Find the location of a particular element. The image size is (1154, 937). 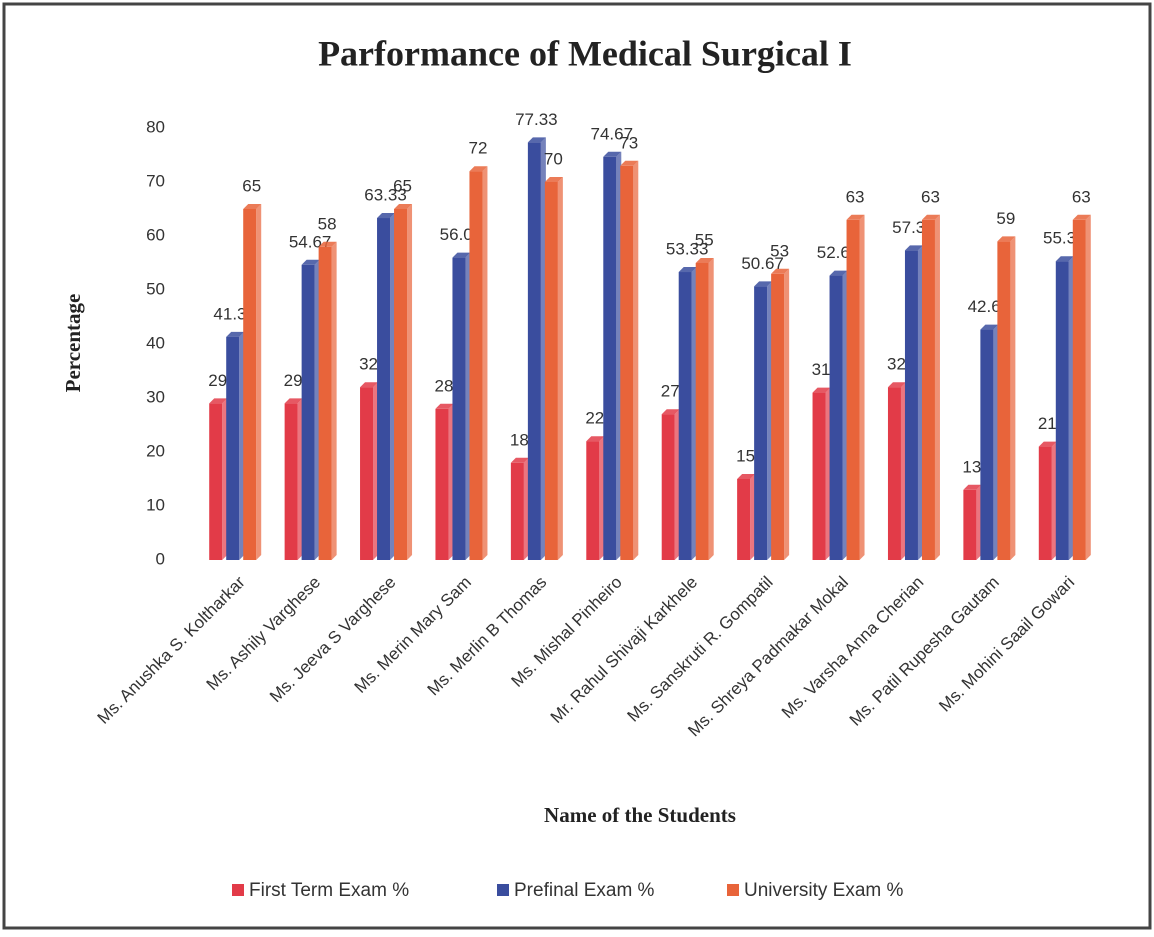

data-label: 73 is located at coordinates (628, 142).